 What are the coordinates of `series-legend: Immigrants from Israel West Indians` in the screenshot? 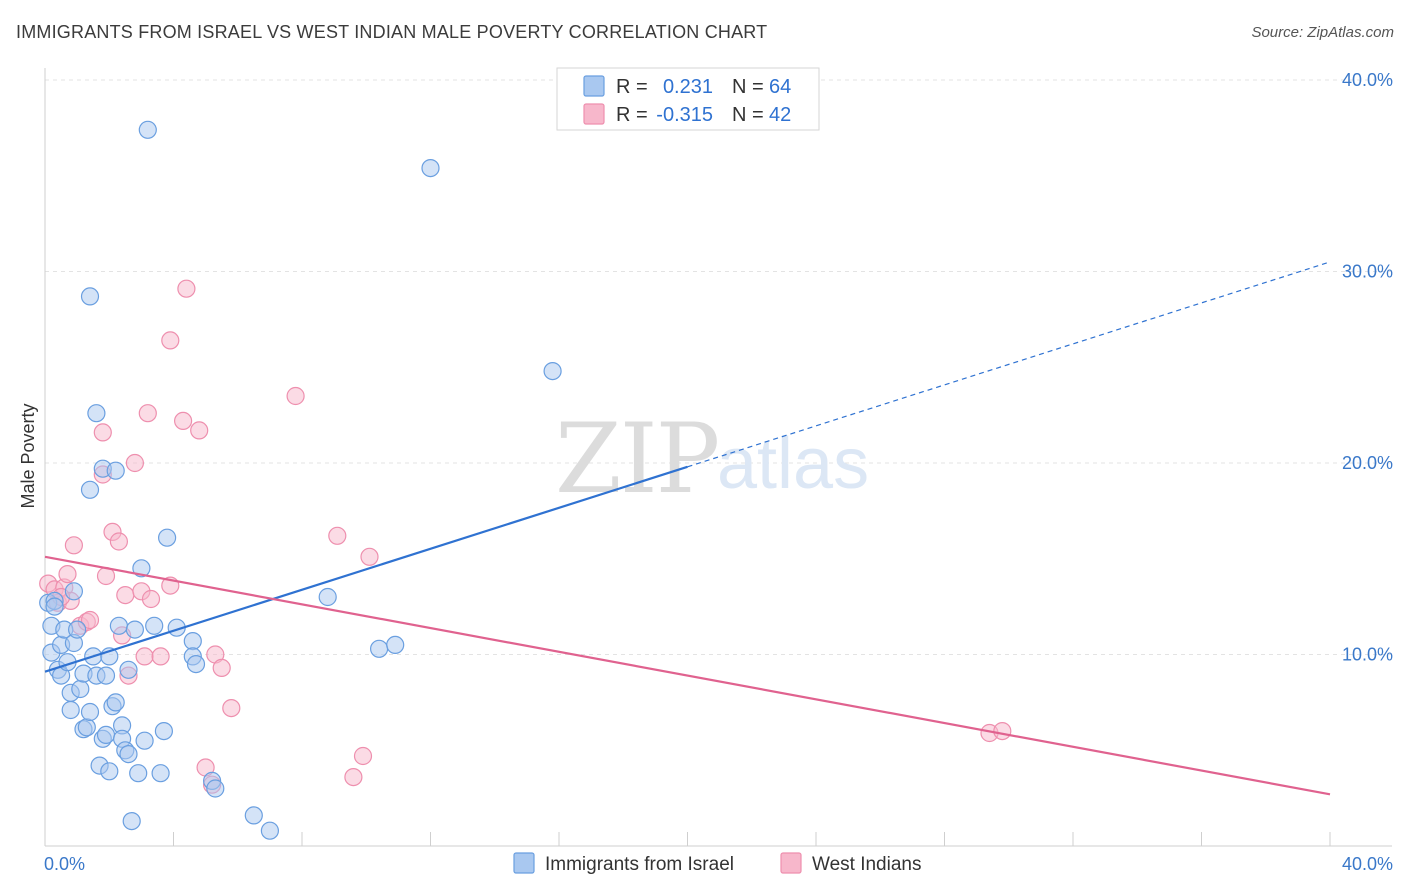 It's located at (717, 863).